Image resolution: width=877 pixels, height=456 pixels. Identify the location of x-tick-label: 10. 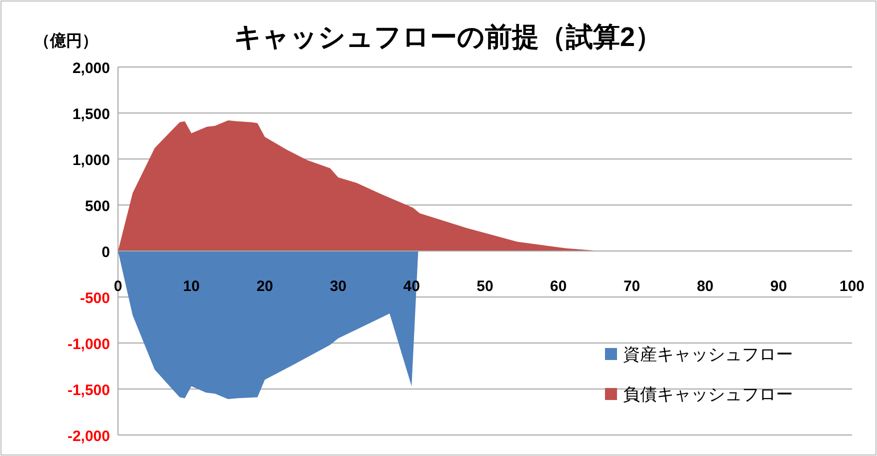
(191, 286).